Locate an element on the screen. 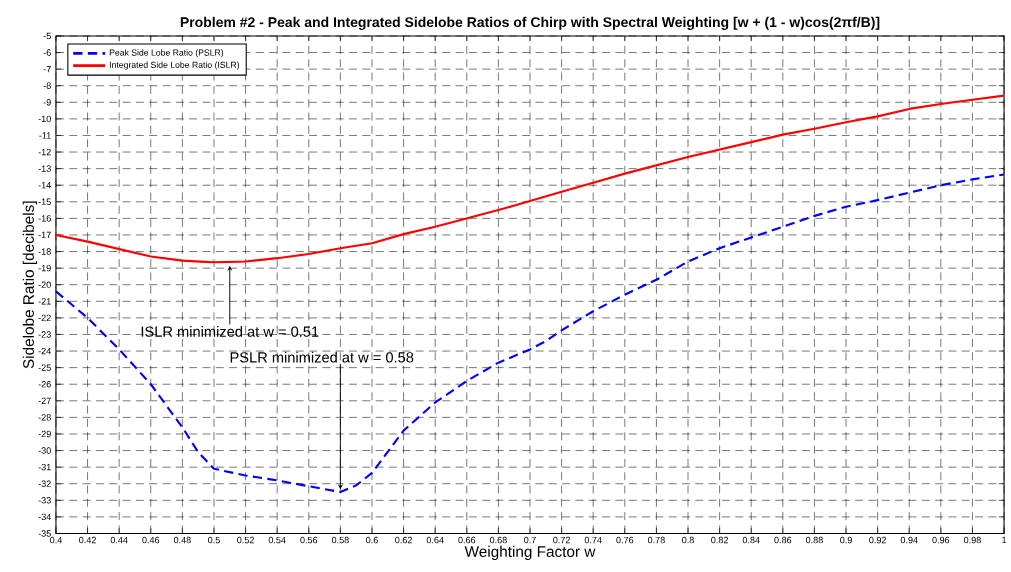 This screenshot has height=572, width=1011. x-tick-label: 0.52 is located at coordinates (245, 540).